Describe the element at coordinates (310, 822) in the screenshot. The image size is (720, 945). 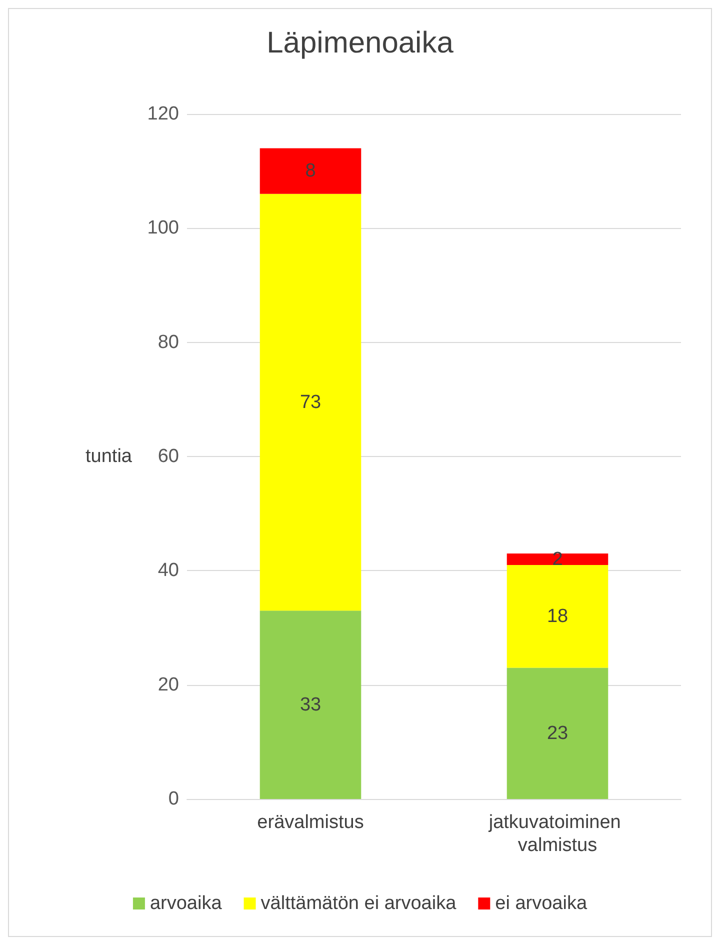
I see `x-tick-label: erävalmistus` at that location.